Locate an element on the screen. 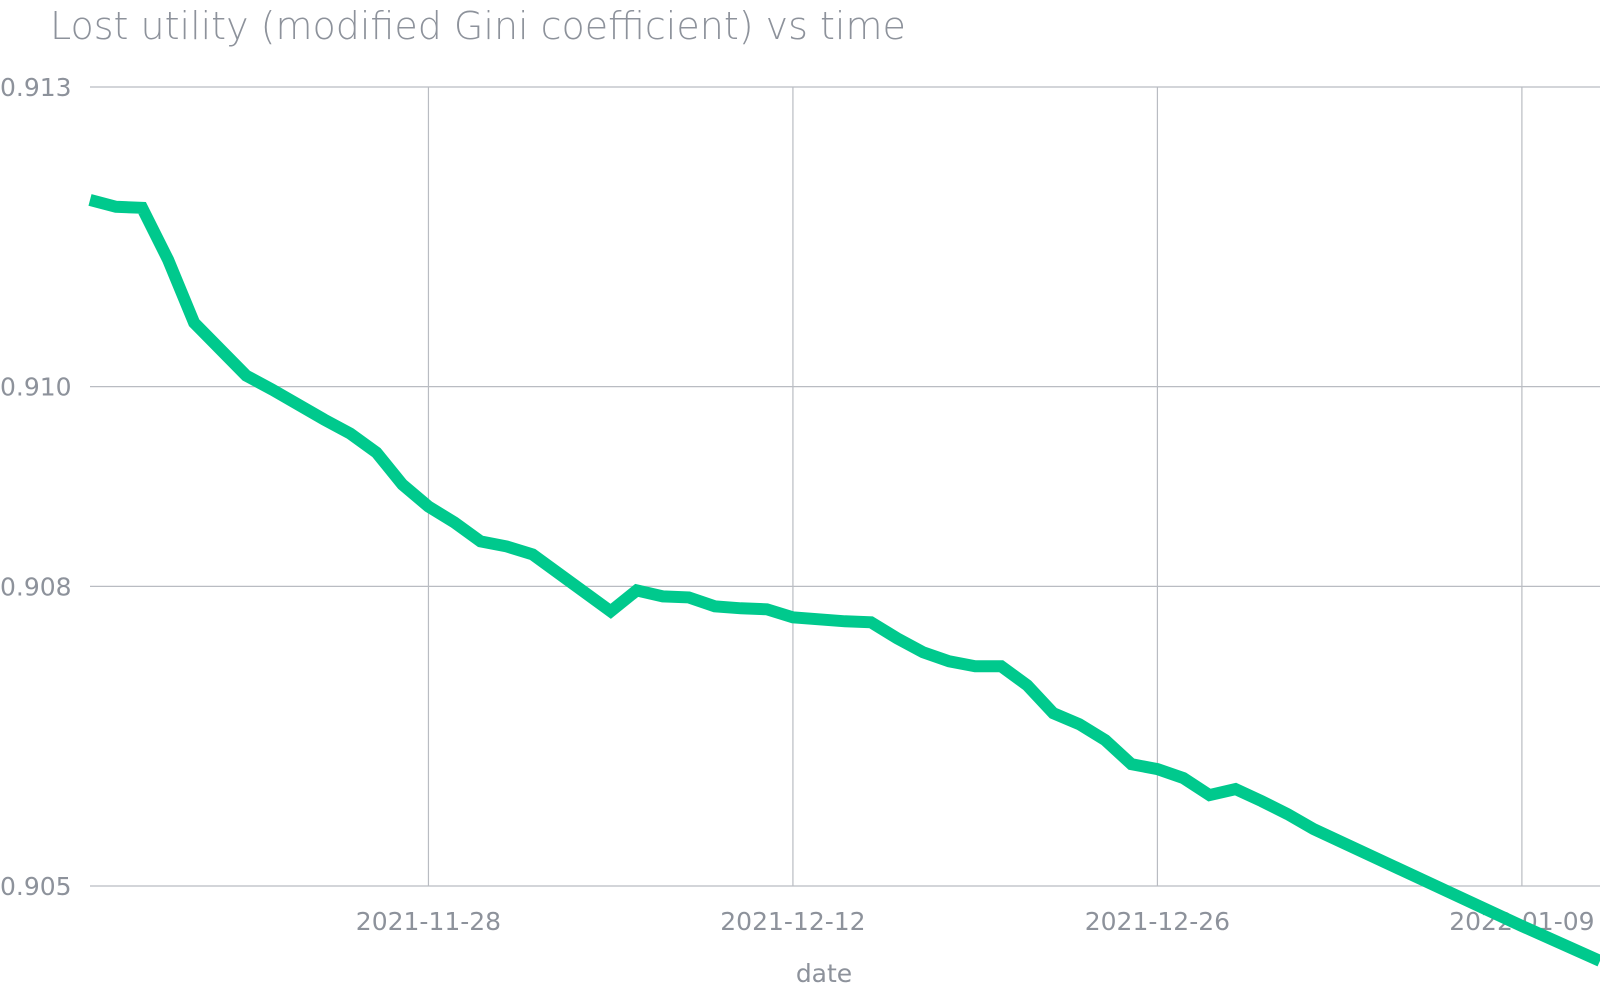  y-tick-label: 0.908 is located at coordinates (36, 586).